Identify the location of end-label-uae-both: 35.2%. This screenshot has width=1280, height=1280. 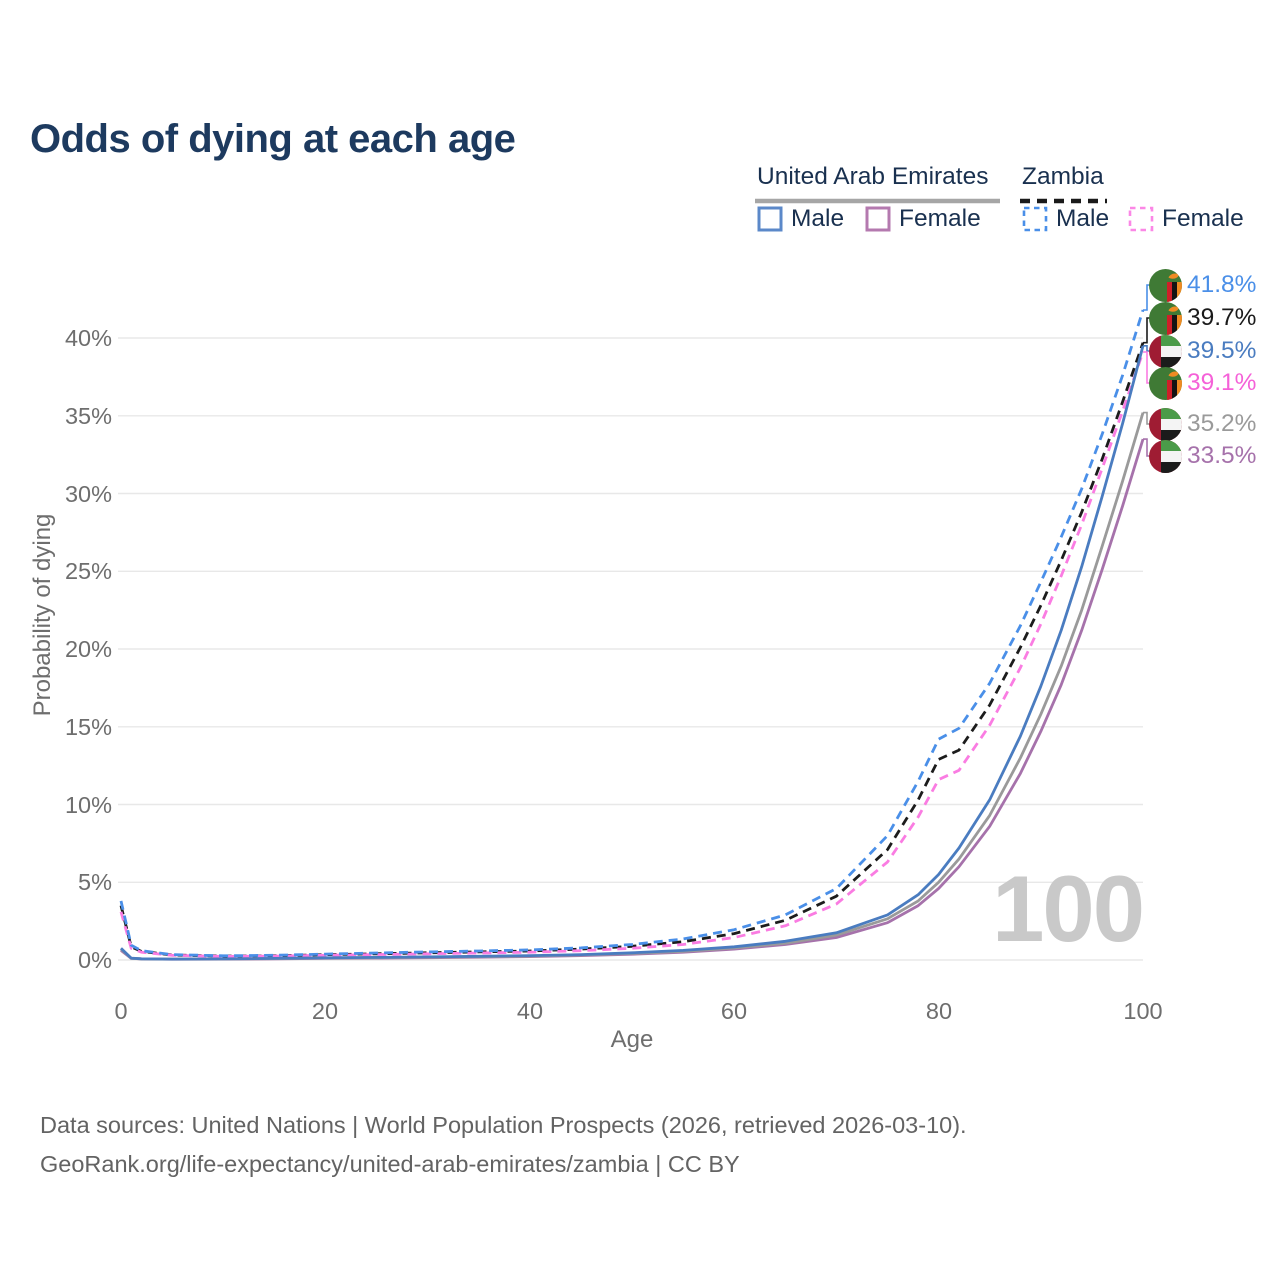
(1202, 424).